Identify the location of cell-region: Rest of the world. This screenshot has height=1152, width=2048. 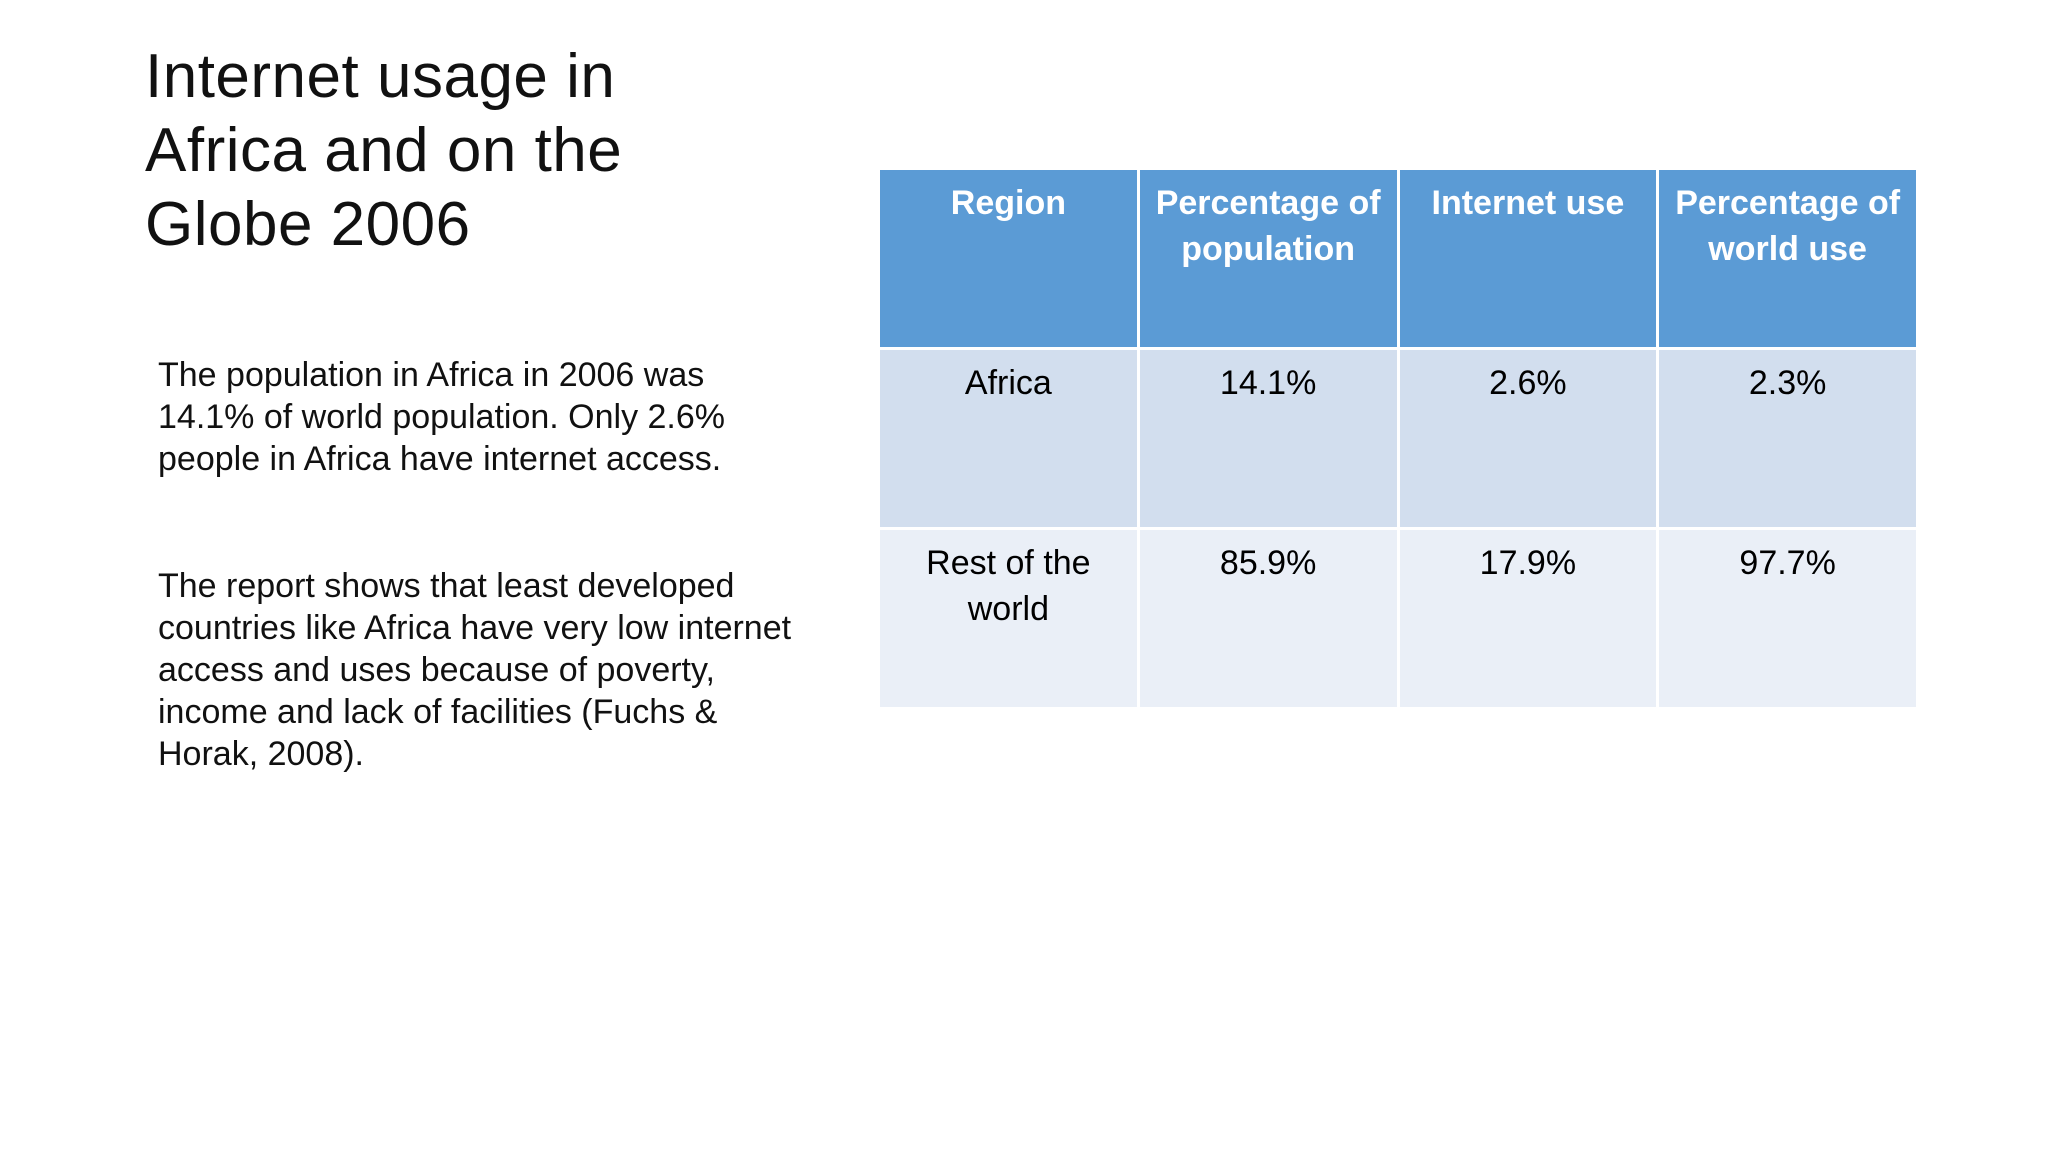
(1008, 618).